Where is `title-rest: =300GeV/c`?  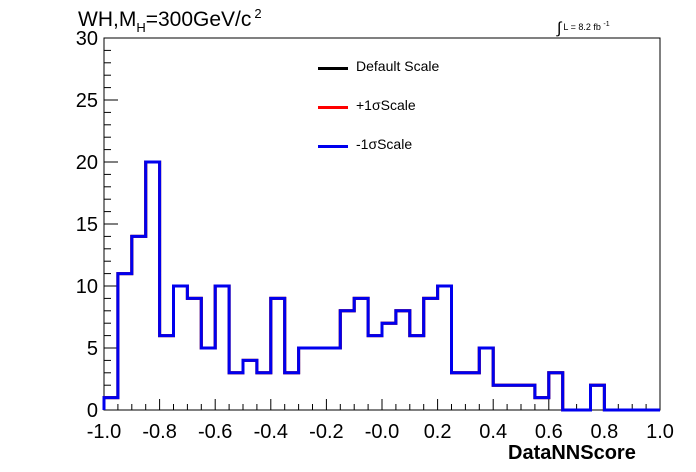
title-rest: =300GeV/c is located at coordinates (198, 19).